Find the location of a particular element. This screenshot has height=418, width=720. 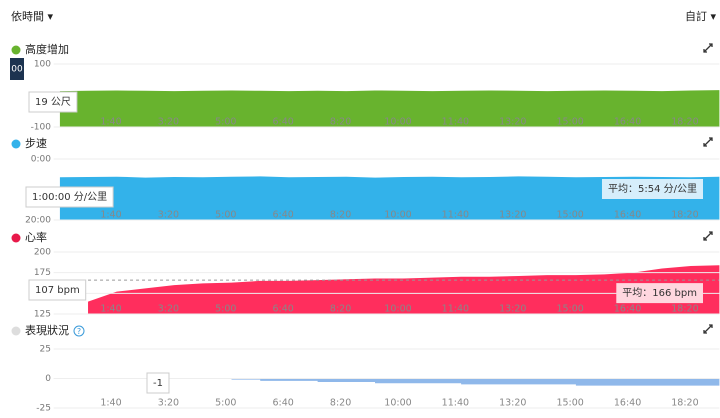

average-label: 平均：5:54 分/公里 is located at coordinates (652, 189).